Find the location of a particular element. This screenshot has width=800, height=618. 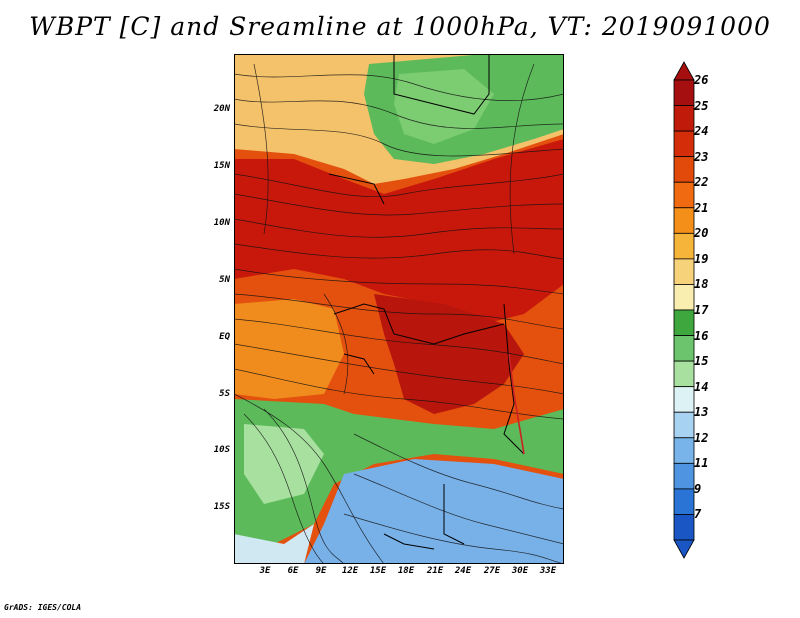

x-tick-label: 3E is located at coordinates (265, 571).